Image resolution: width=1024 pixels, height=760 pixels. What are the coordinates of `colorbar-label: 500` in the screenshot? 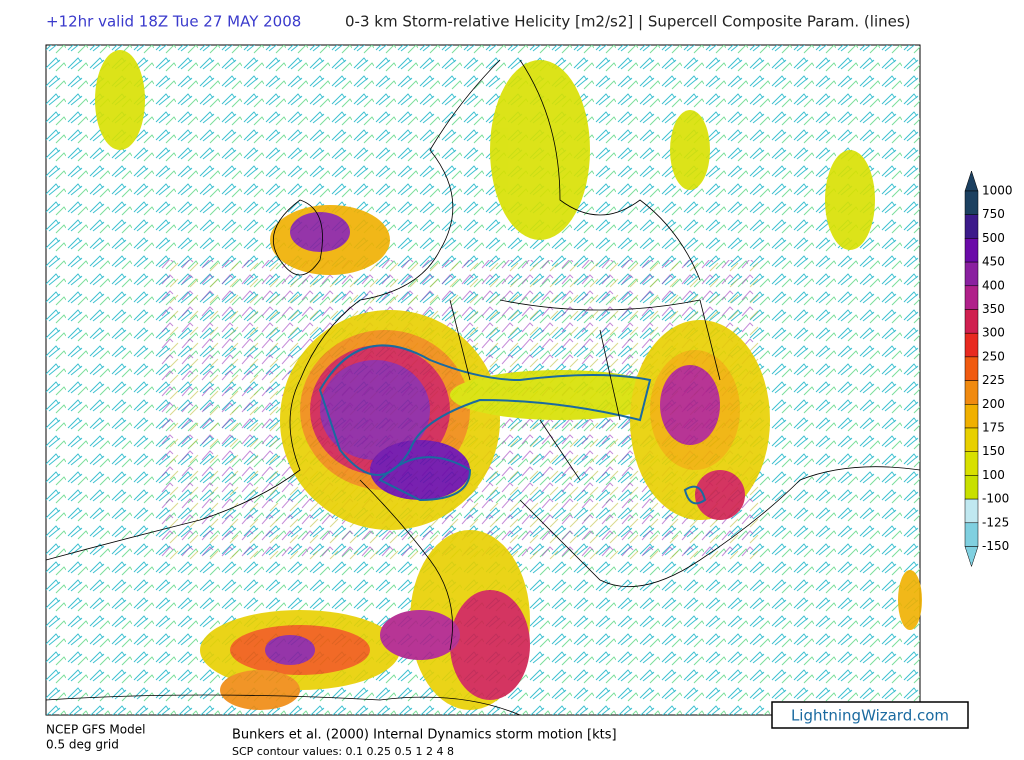 It's located at (993, 238).